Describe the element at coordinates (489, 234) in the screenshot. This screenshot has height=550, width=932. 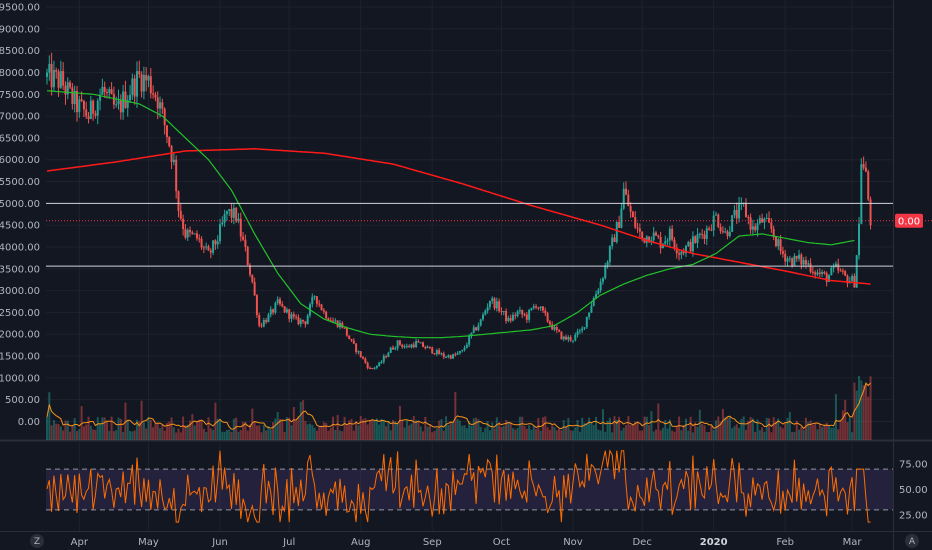
I see `horizontal-levels` at that location.